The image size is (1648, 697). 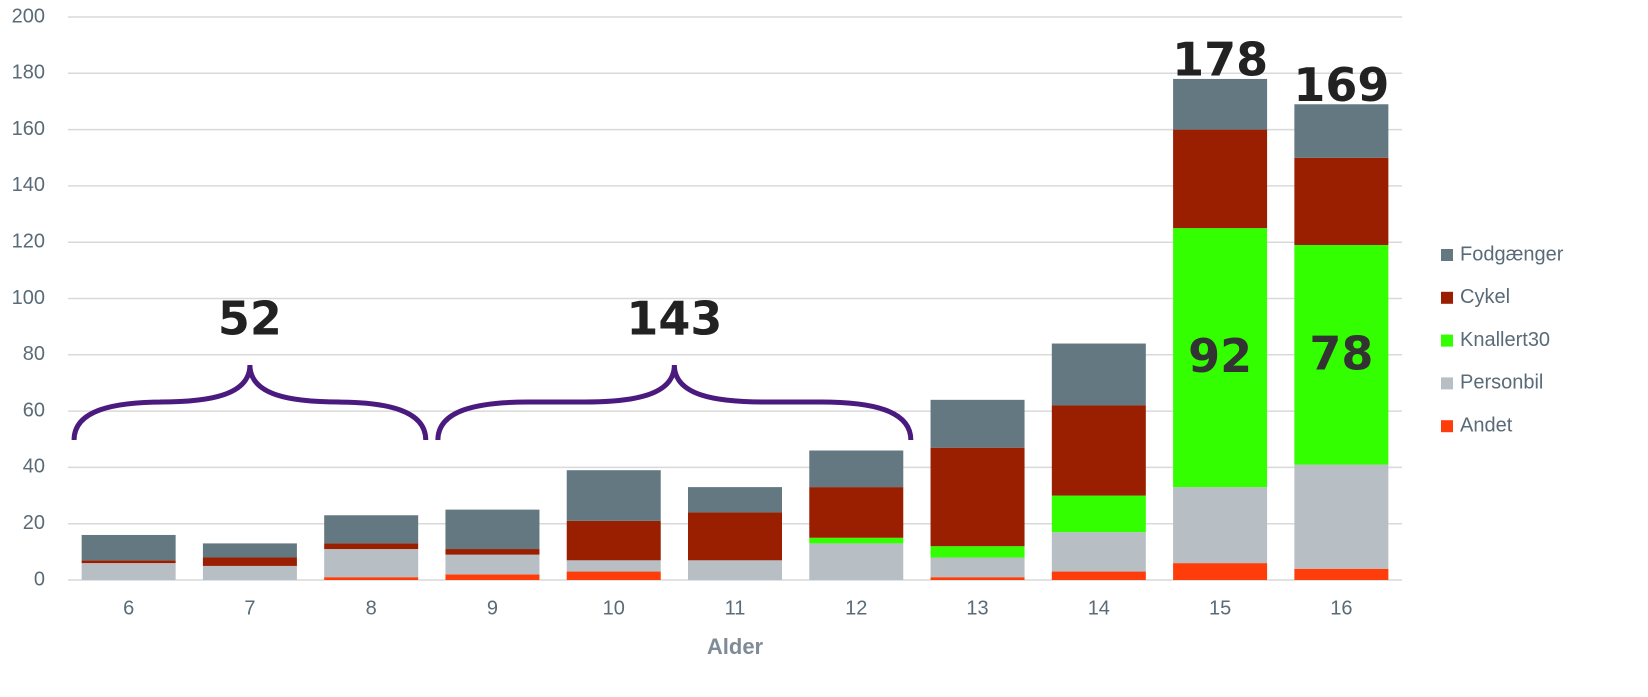 What do you see at coordinates (856, 608) in the screenshot?
I see `x-tick-label: 12` at bounding box center [856, 608].